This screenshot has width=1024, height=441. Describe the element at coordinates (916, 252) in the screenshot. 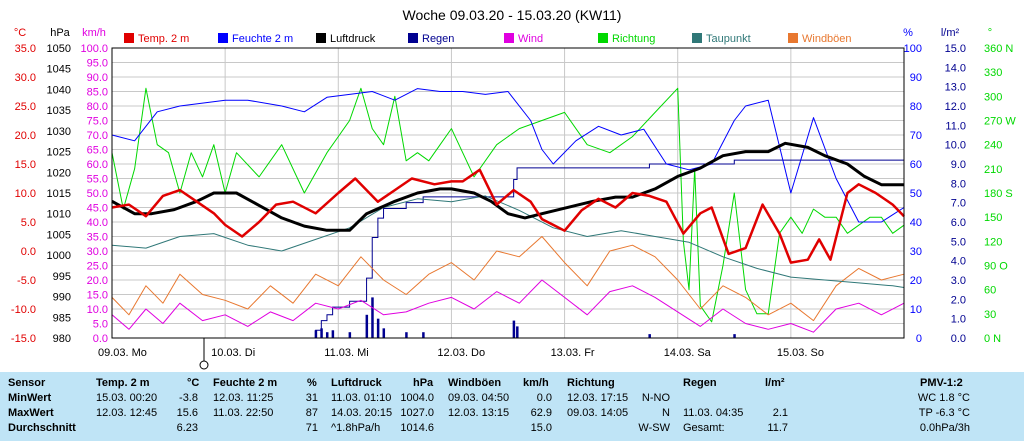

I see `humidity-tick-label: 30` at that location.